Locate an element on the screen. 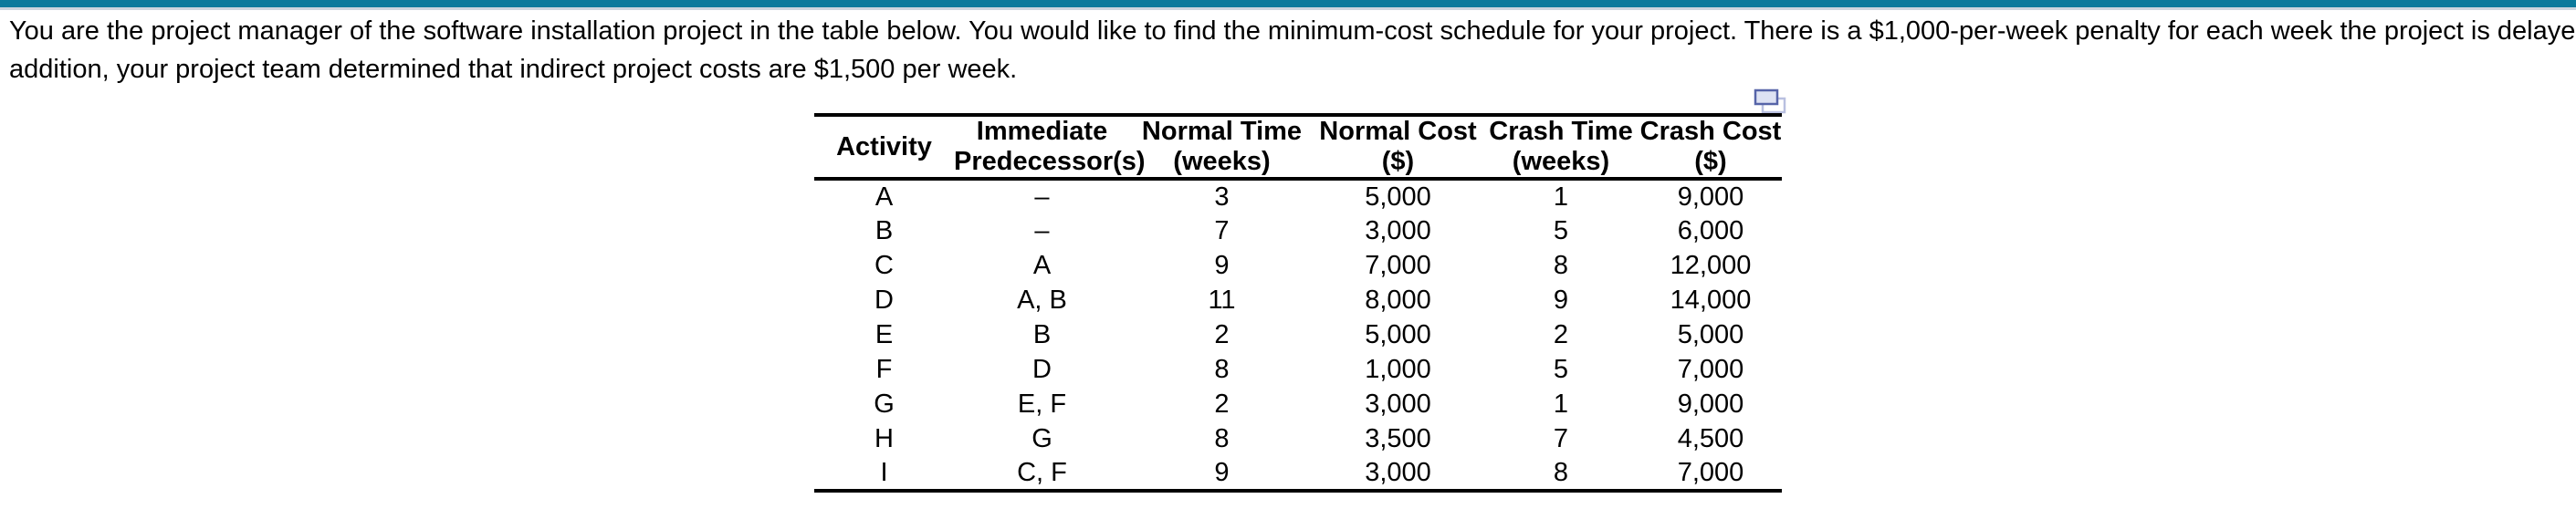 This screenshot has height=509, width=2576. col-header-crash-cost: Crash Cost ($) is located at coordinates (1710, 147).